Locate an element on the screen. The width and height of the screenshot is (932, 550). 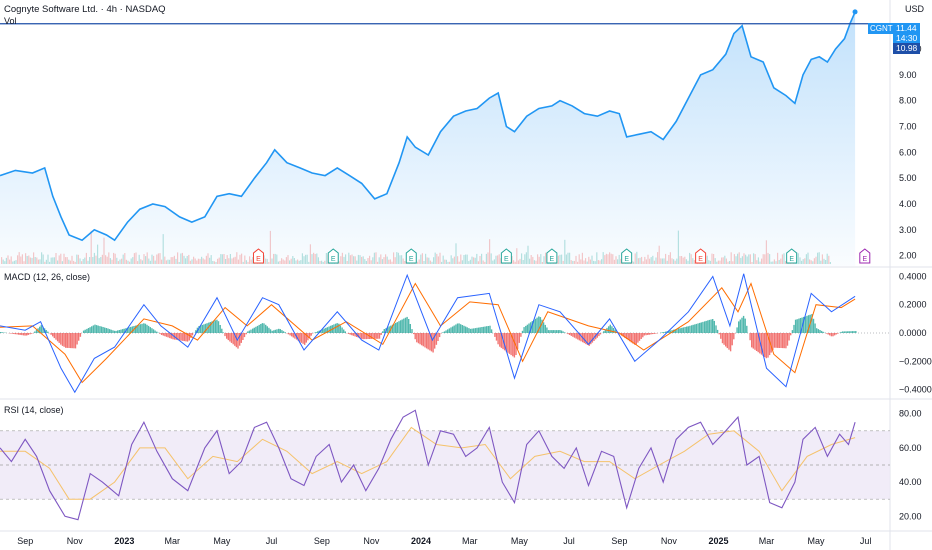
price-axis-tick: 6.00 is located at coordinates (908, 152).